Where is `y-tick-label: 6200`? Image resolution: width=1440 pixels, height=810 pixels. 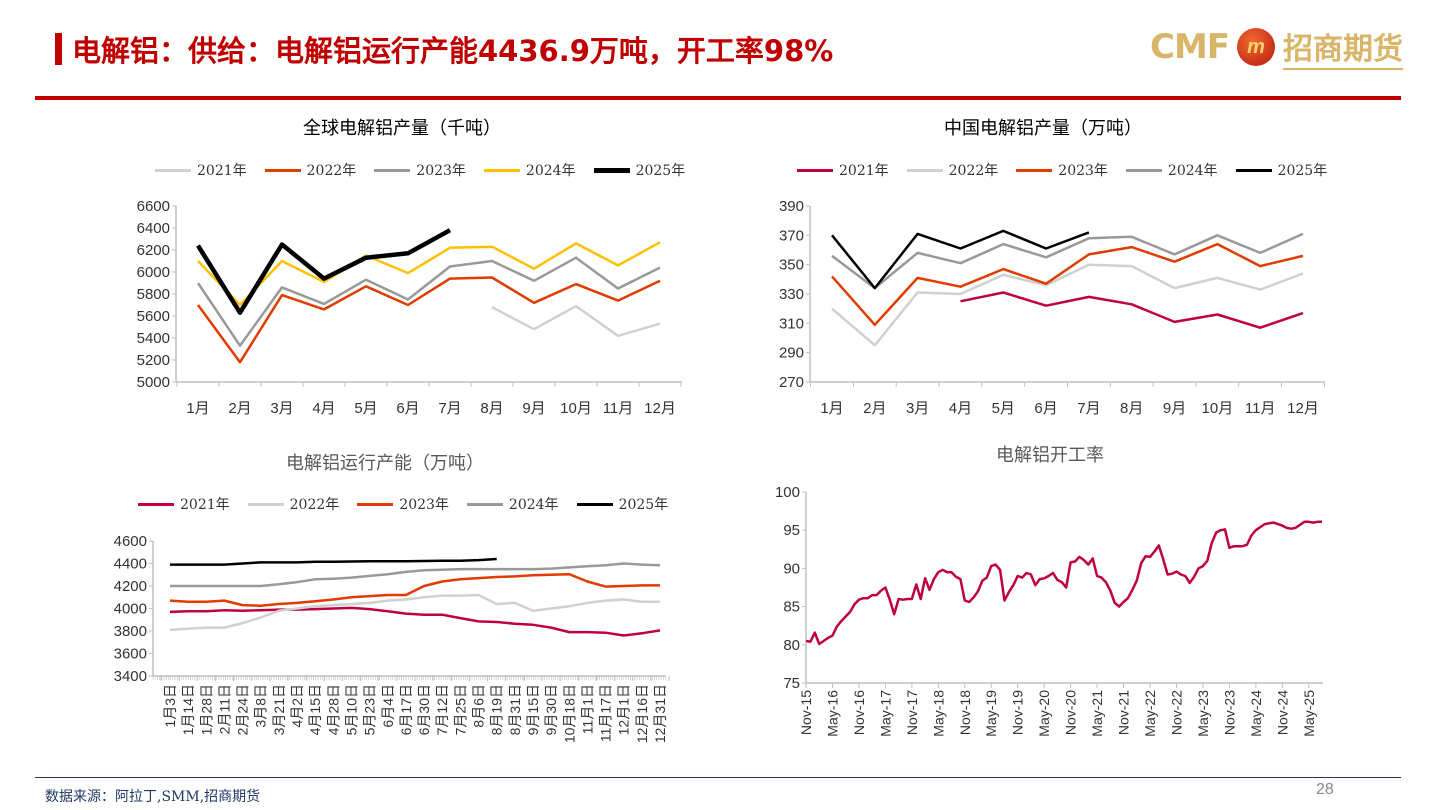 y-tick-label: 6200 is located at coordinates (153, 250).